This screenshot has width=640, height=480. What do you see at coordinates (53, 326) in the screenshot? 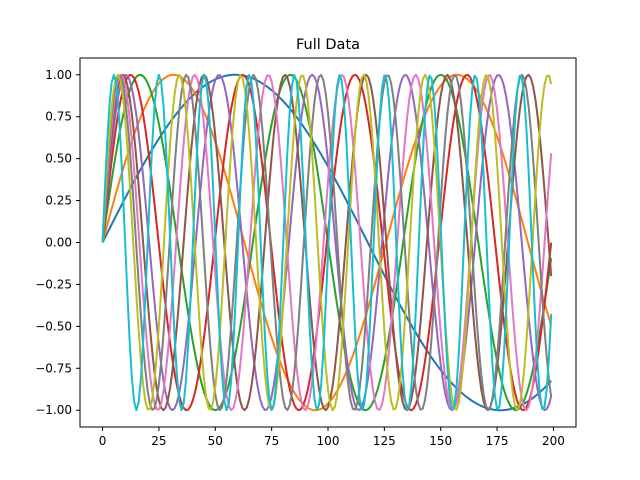
I see `y-tick-label: −0.50` at bounding box center [53, 326].